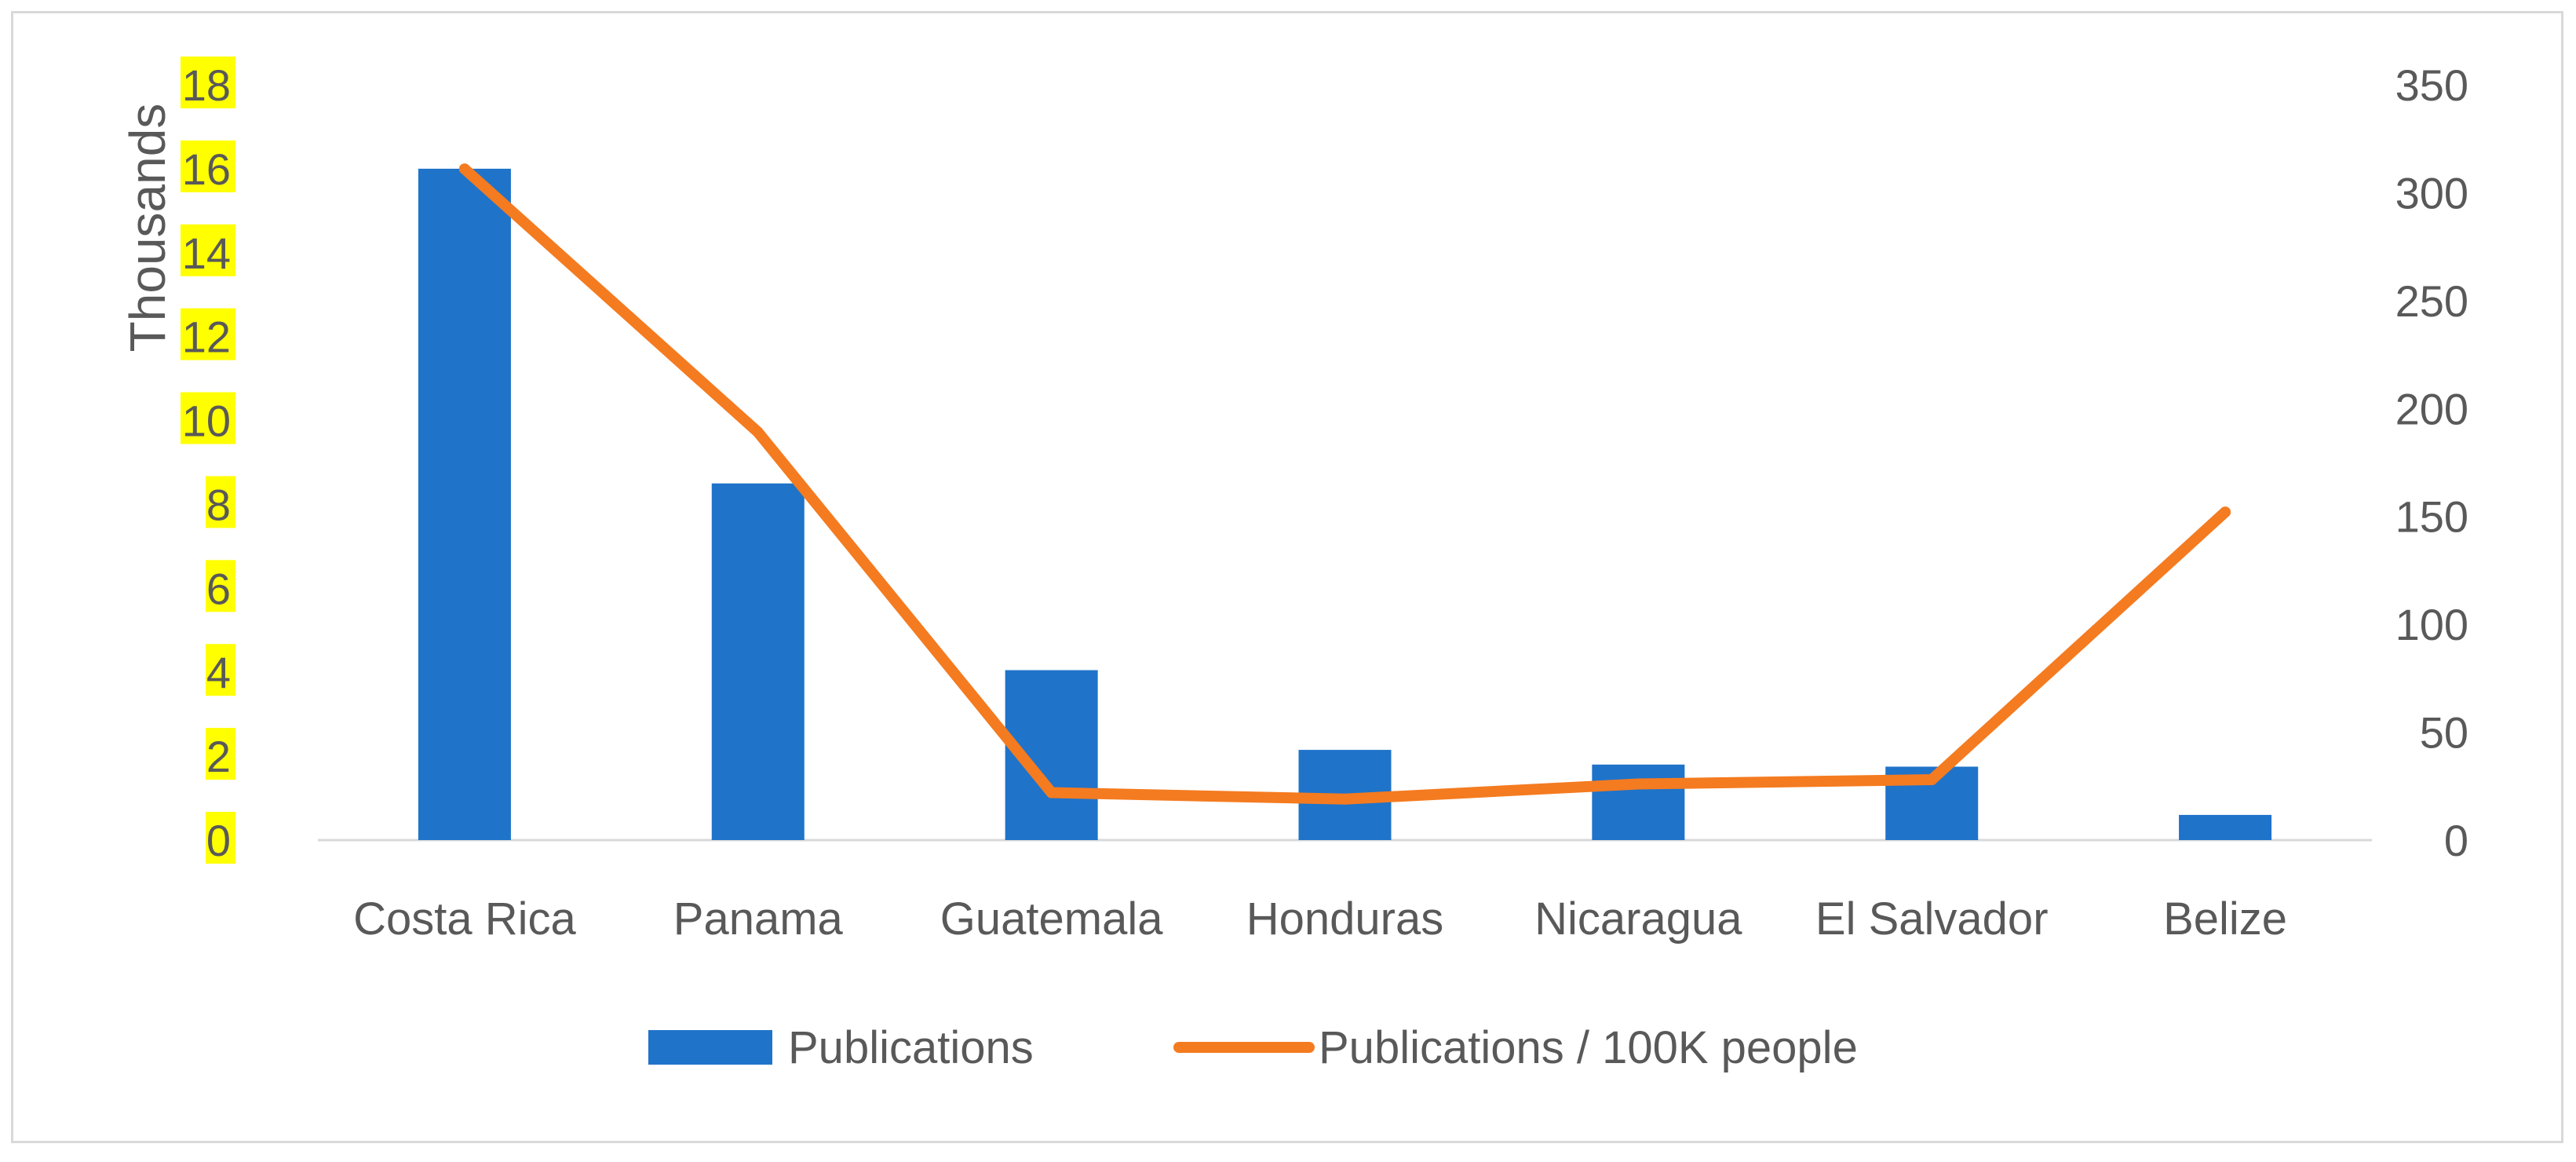  What do you see at coordinates (1253, 1047) in the screenshot?
I see `legend: Publications Publications / 100K people` at bounding box center [1253, 1047].